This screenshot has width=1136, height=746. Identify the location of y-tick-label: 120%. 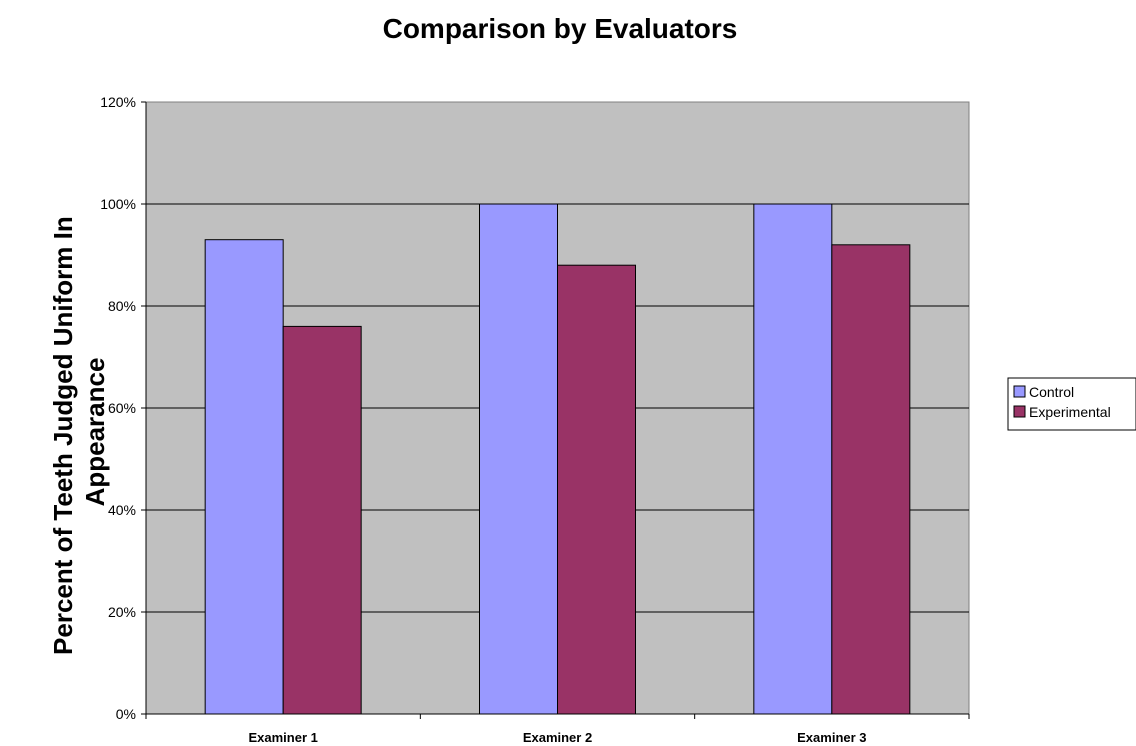
(118, 102).